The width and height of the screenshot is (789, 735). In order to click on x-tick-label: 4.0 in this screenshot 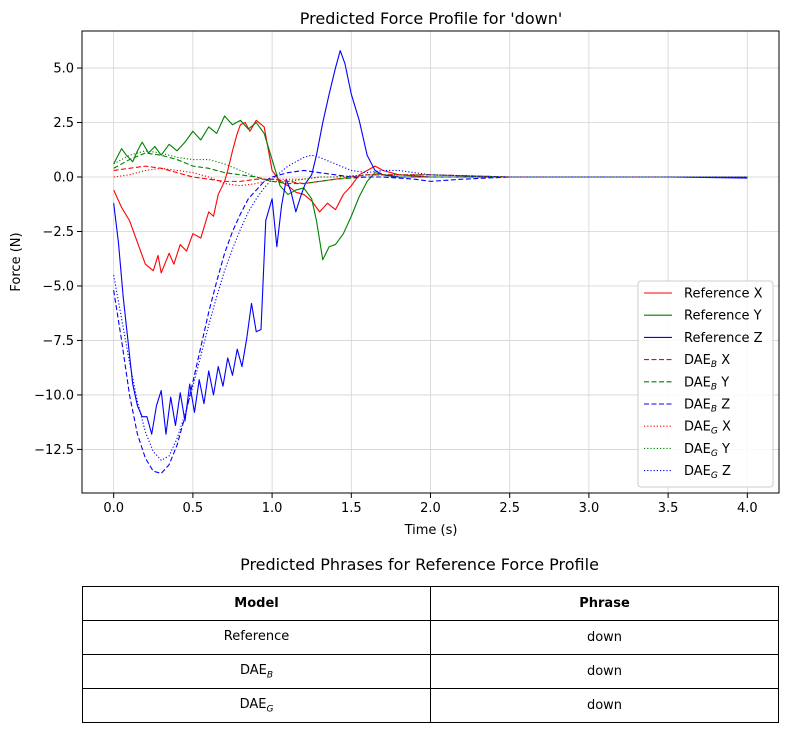, I will do `click(747, 508)`.